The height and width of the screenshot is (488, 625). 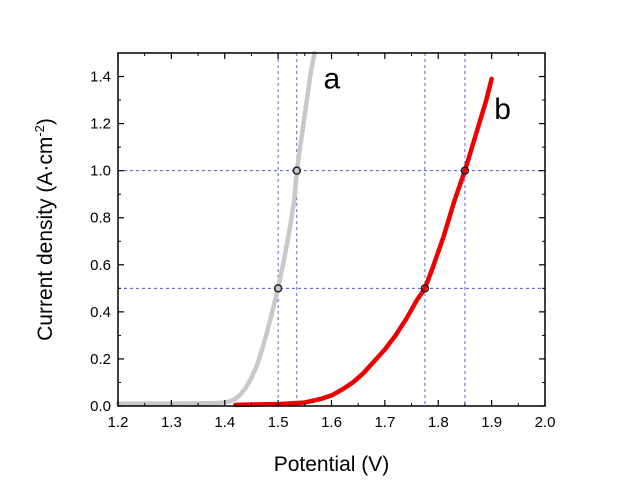 I want to click on y-axis-title-close: ), so click(x=45, y=121).